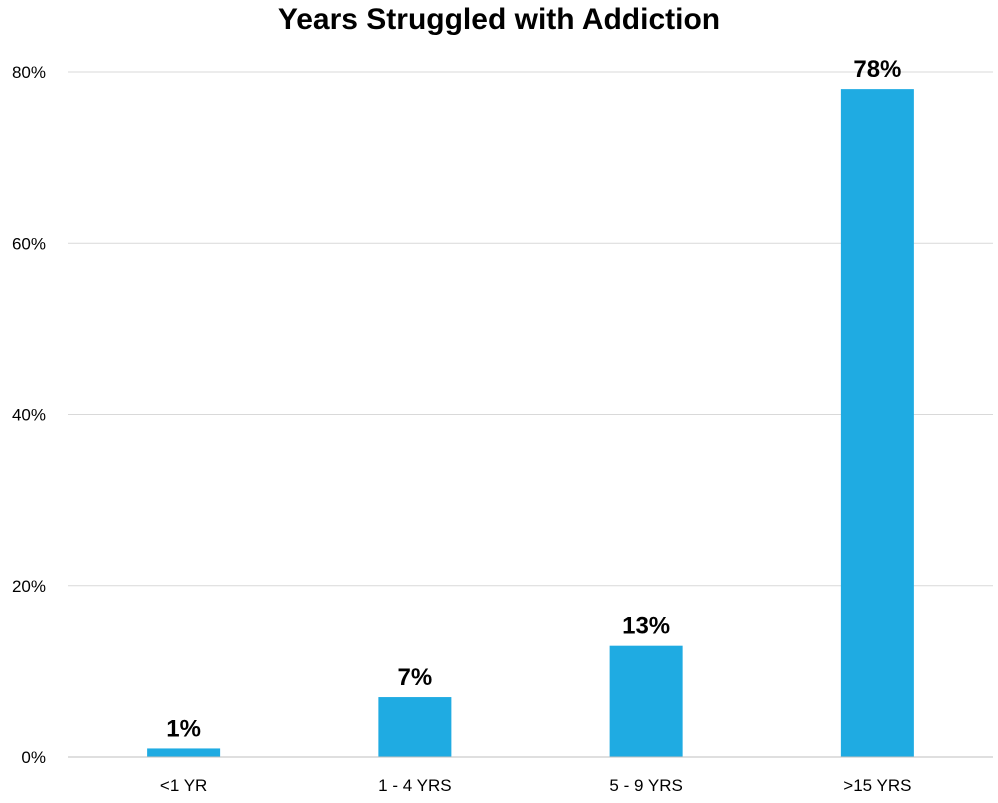  I want to click on y-tick-label: 80%, so click(29, 72).